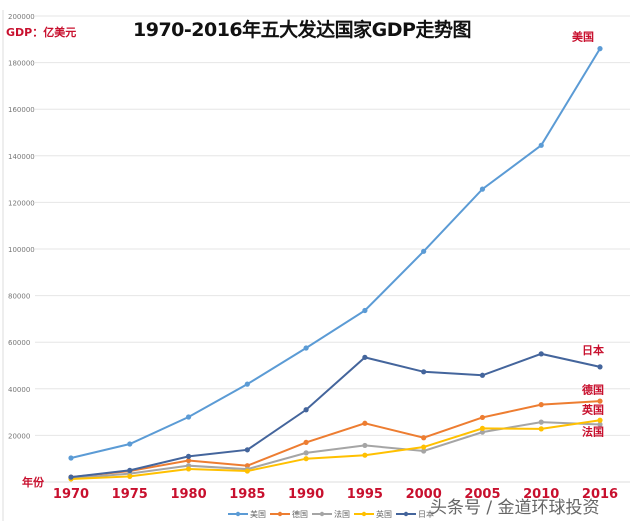 The width and height of the screenshot is (640, 521). What do you see at coordinates (21, 203) in the screenshot?
I see `y-tick-label: 120000` at bounding box center [21, 203].